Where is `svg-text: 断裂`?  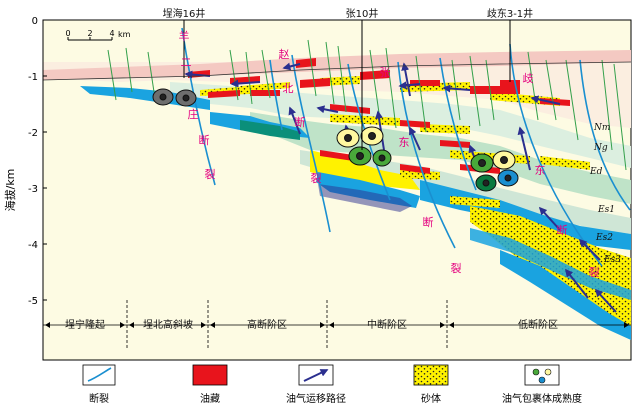 svg-text: 断裂 is located at coordinates (99, 398).